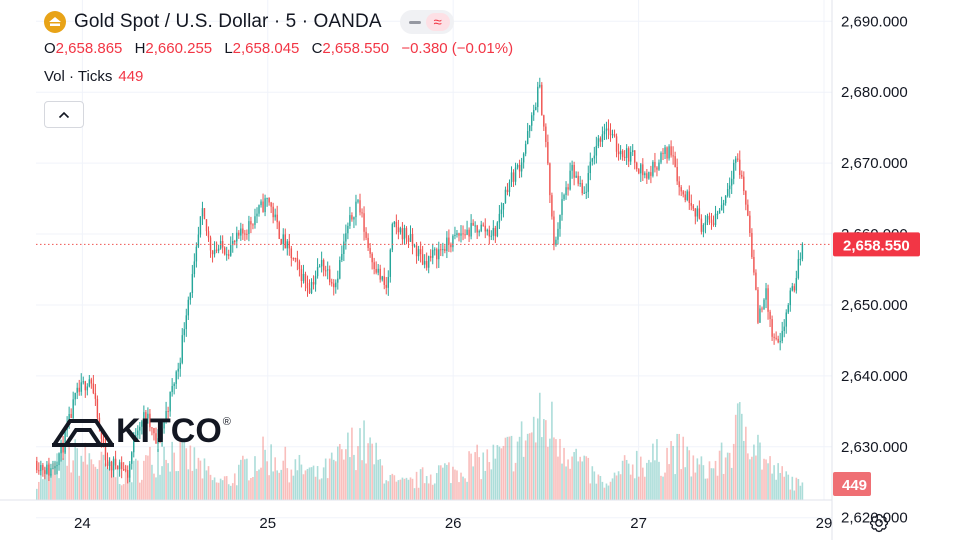  What do you see at coordinates (228, 21) in the screenshot?
I see `symbol-title: Gold Spot / U.S. Dollar · 5 · OANDA` at bounding box center [228, 21].